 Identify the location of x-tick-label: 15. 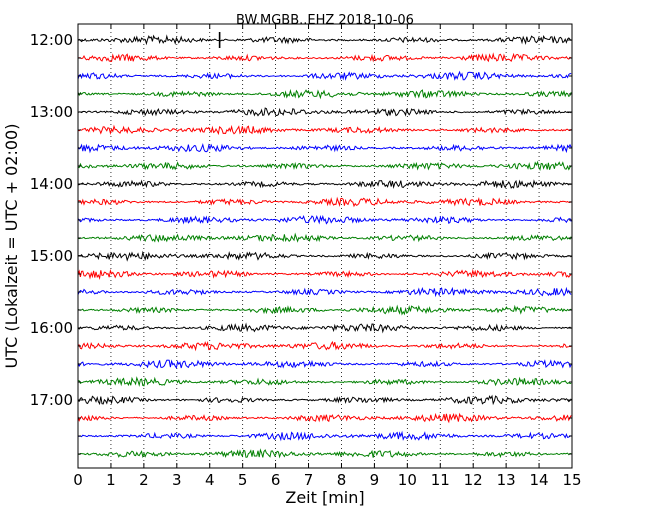
(571, 480).